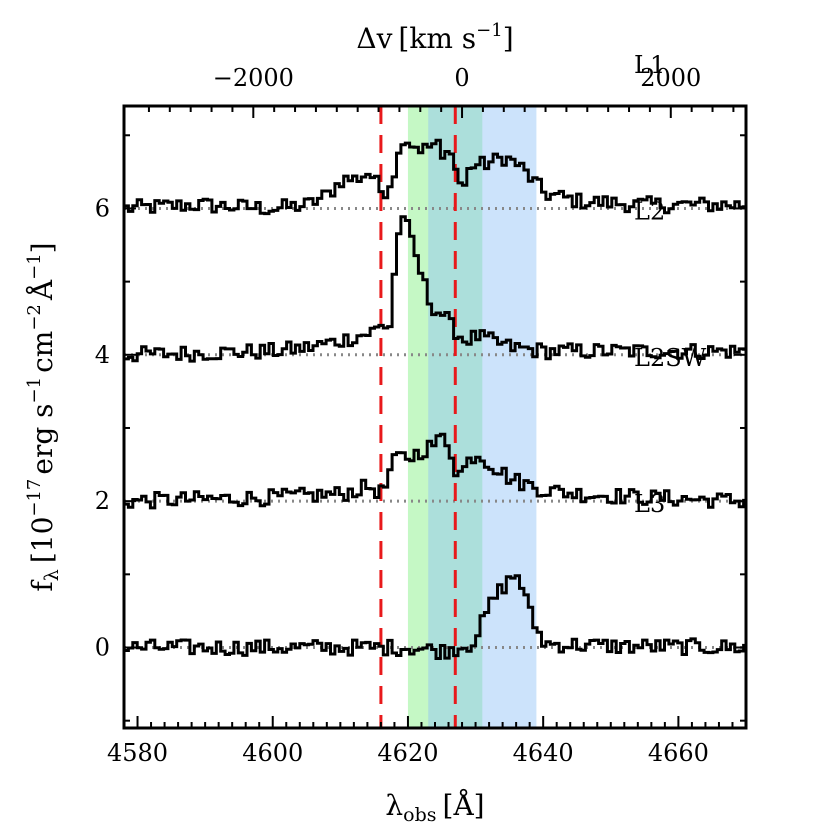 This screenshot has height=830, width=830. Describe the element at coordinates (137, 753) in the screenshot. I see `x-tick-label-4580: 4580` at that location.